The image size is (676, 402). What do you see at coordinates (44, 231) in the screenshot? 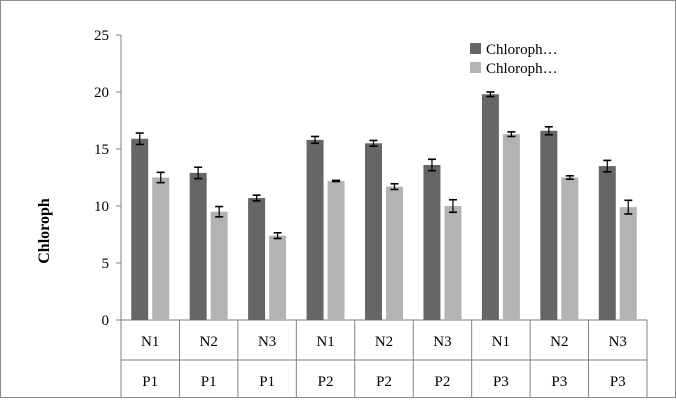
I see `y-axis-label: Chloroph` at bounding box center [44, 231].